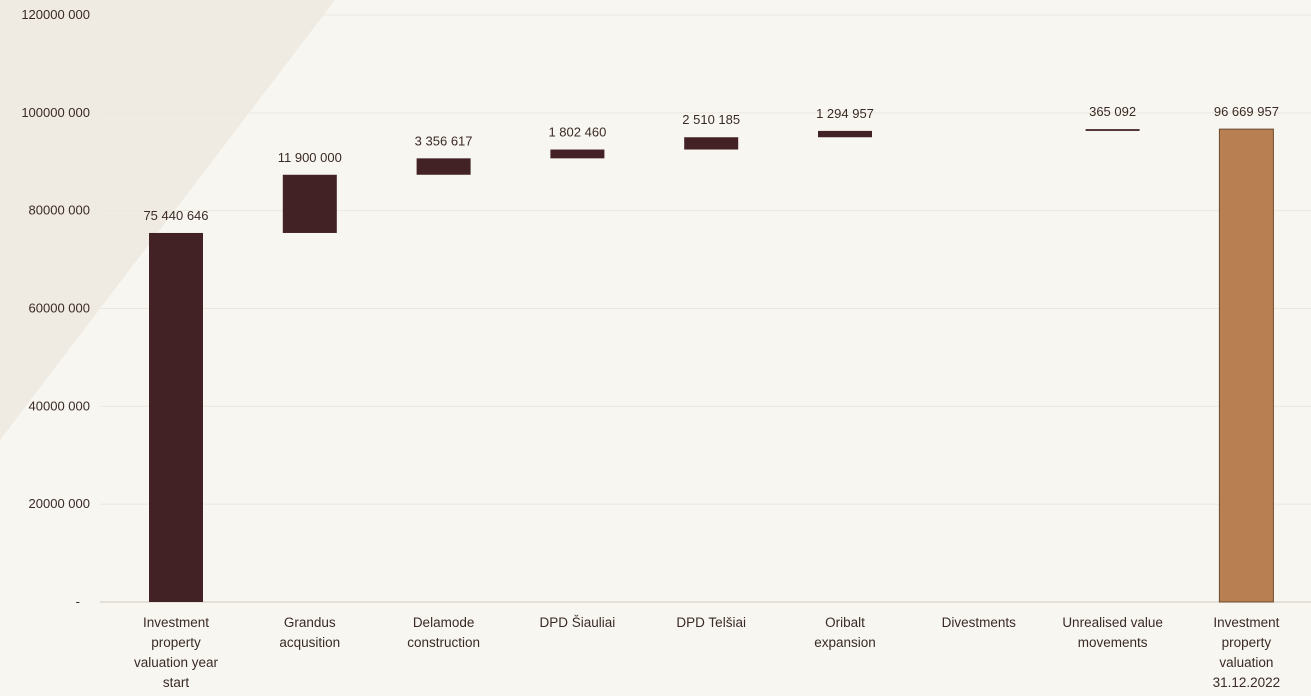  I want to click on x-category-label: Investment property valuation 31.12.2022, so click(1247, 652).